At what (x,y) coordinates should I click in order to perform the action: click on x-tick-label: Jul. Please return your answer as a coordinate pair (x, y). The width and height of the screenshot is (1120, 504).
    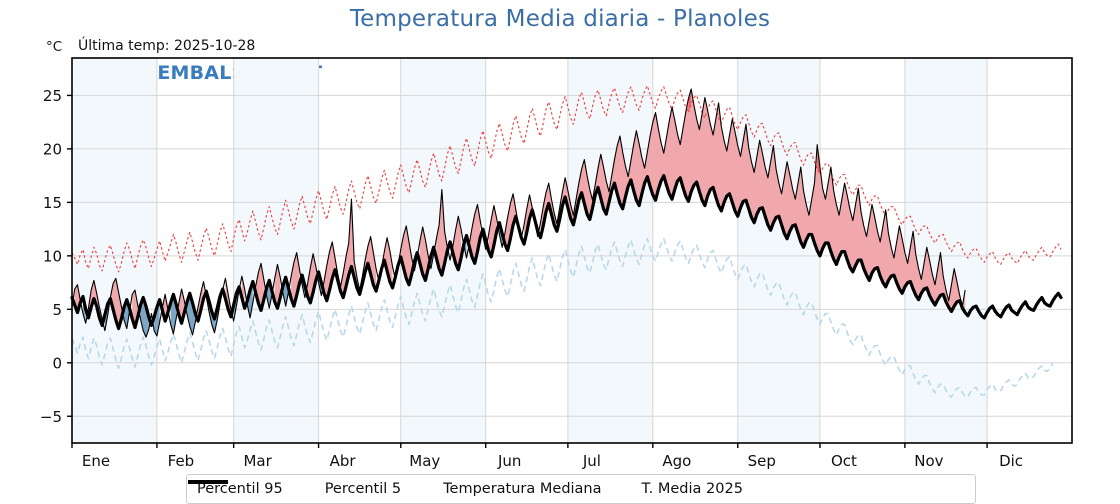
    Looking at the image, I should click on (591, 461).